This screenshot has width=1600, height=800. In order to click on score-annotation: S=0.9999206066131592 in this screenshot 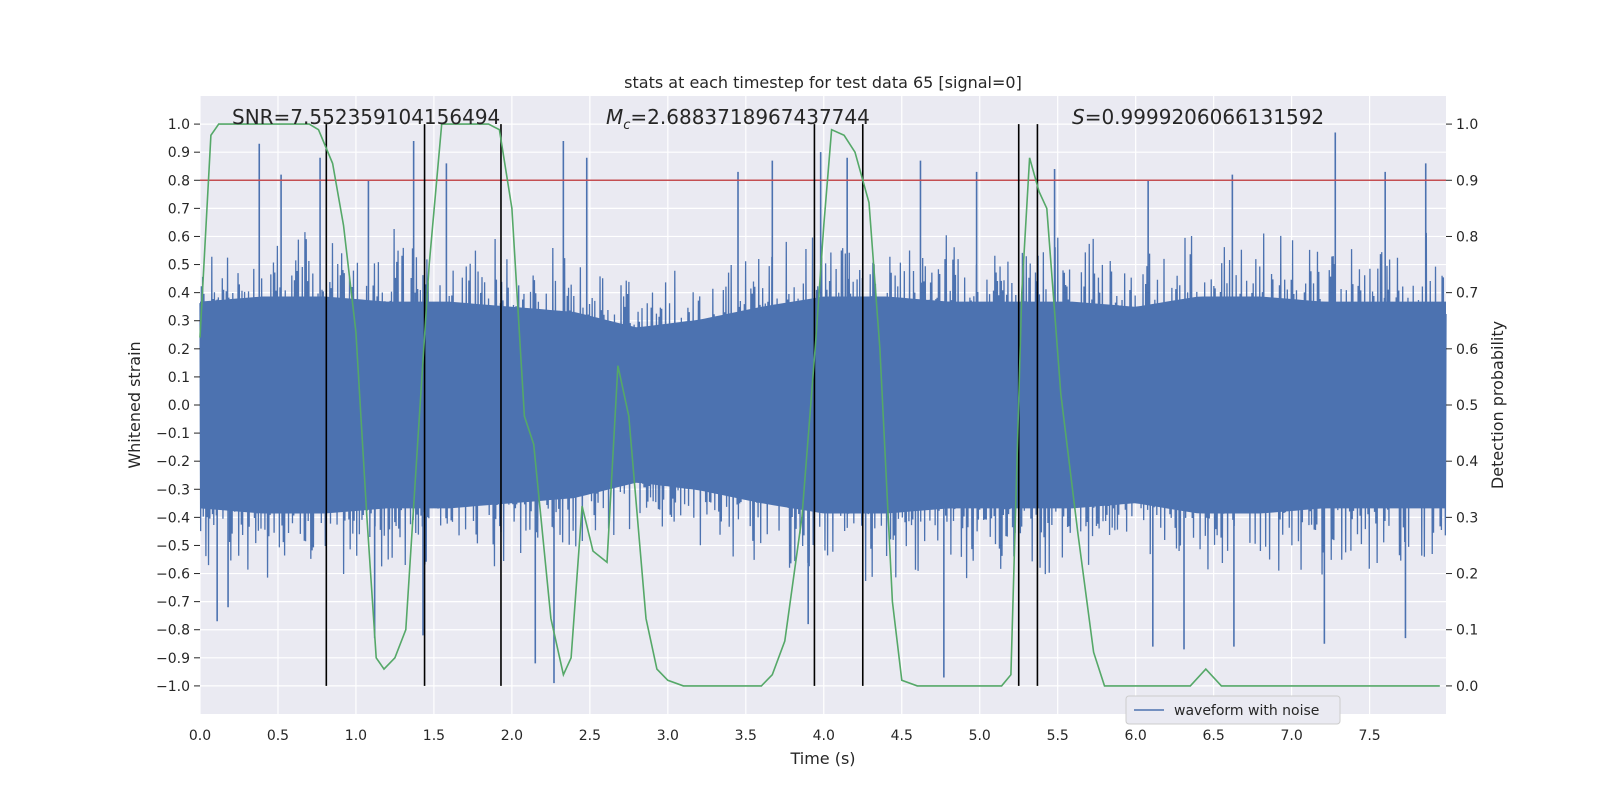, I will do `click(1198, 117)`.